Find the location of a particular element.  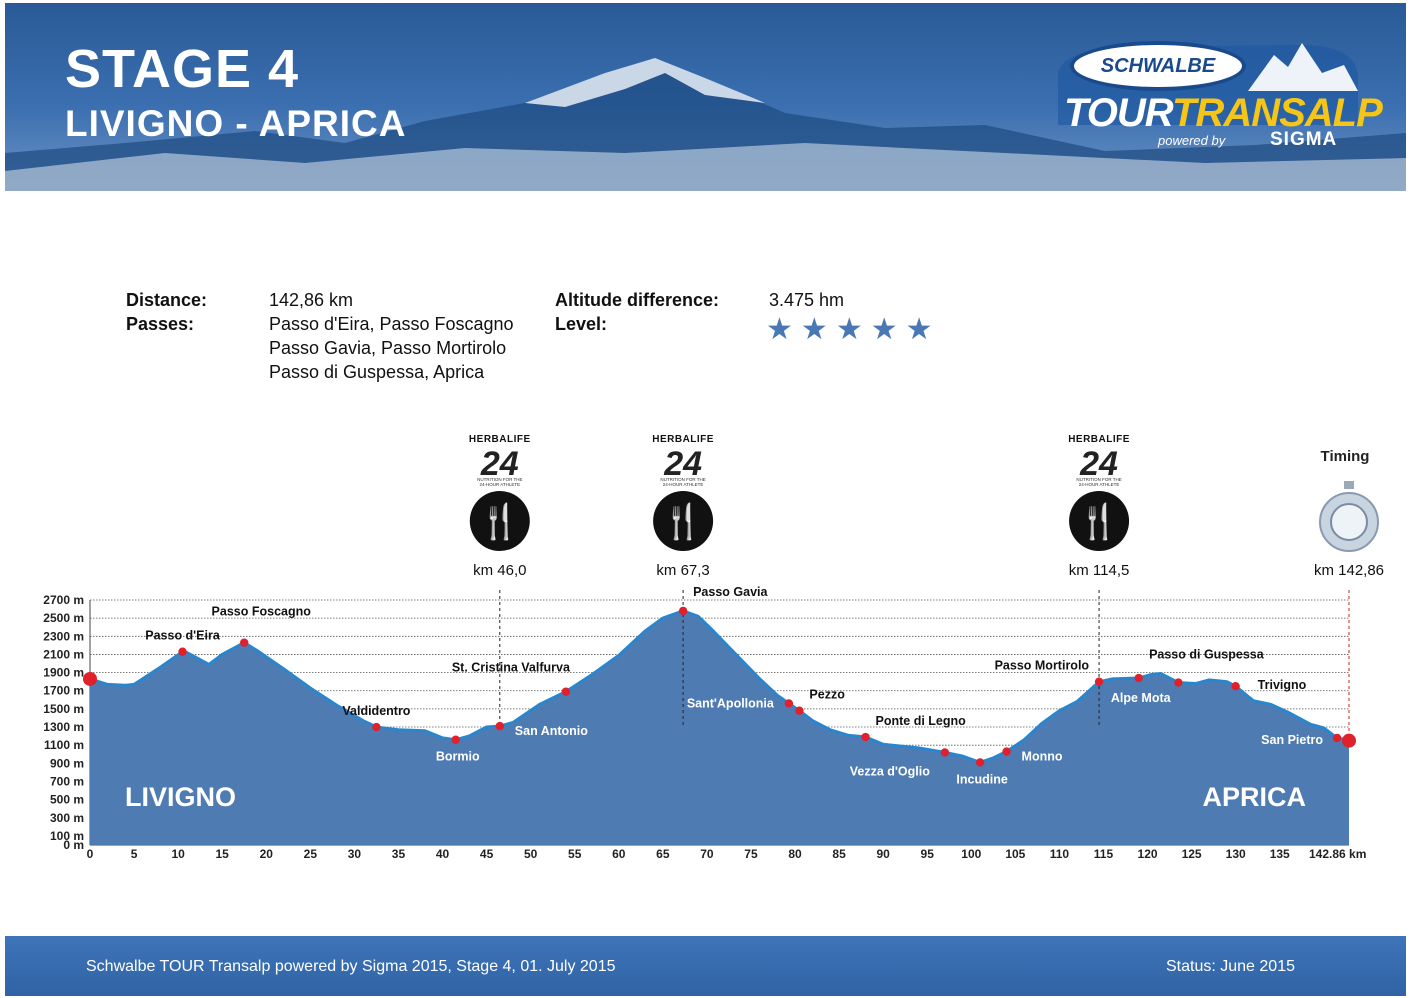

passes-label: Passes: is located at coordinates (160, 324).